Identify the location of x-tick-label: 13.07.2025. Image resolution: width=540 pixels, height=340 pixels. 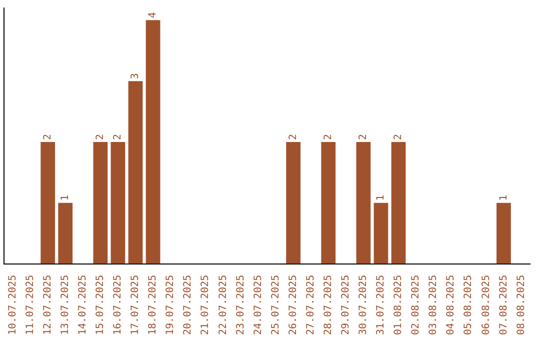
(65, 305).